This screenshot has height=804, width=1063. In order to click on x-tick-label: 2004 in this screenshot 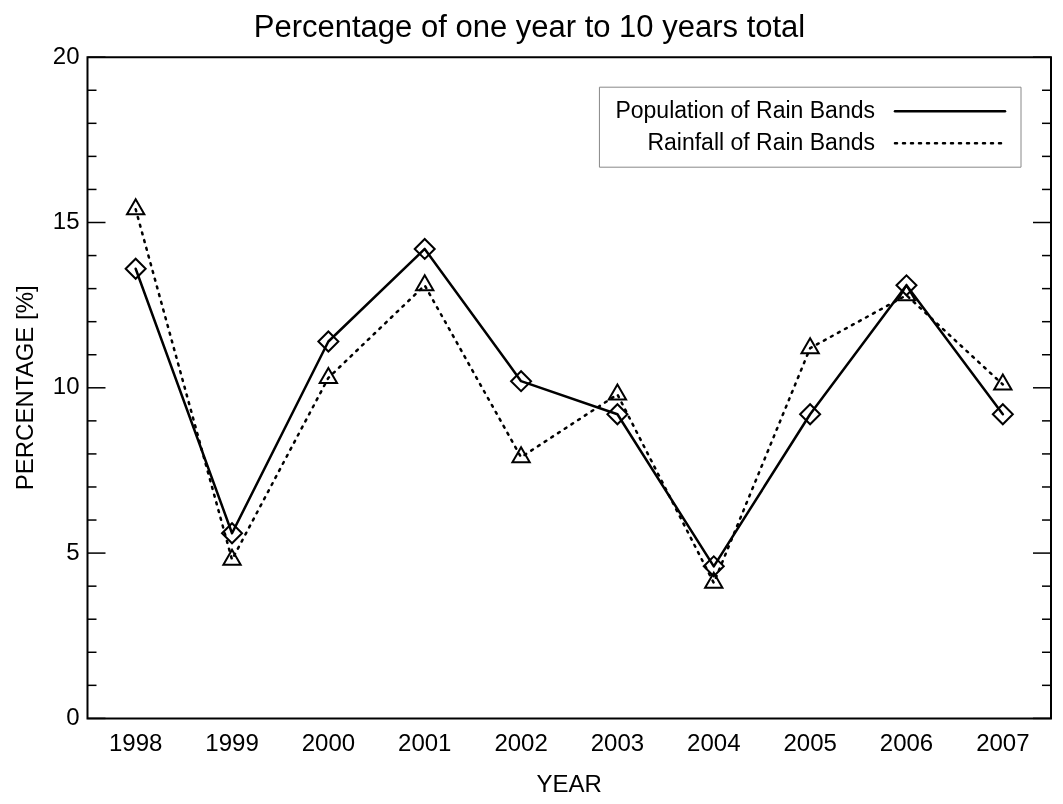, I will do `click(714, 743)`.